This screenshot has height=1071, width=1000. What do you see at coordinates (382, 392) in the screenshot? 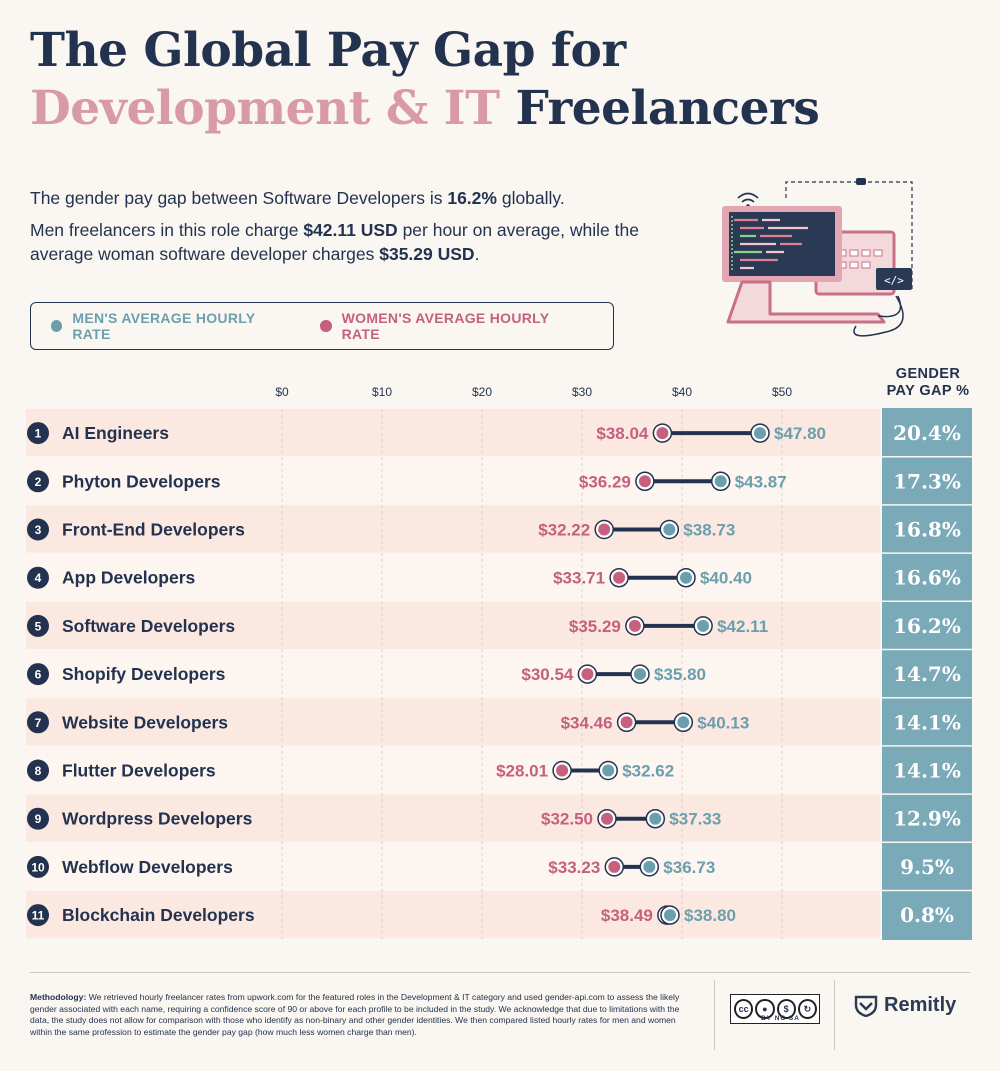
I see `x-tick-label: $10` at bounding box center [382, 392].